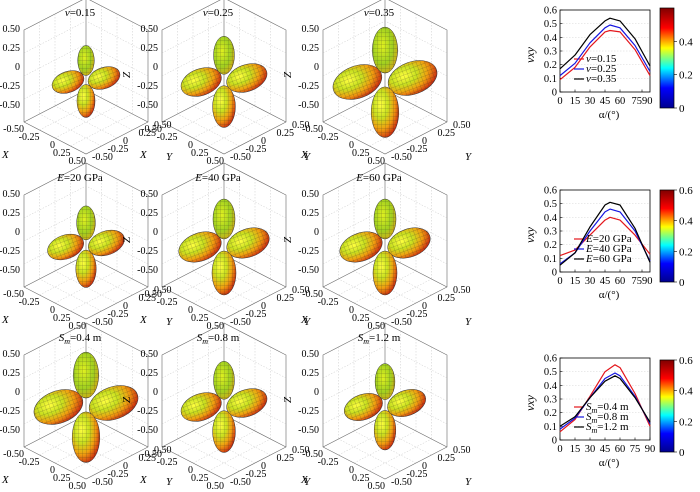 This screenshot has height=492, width=700. Describe the element at coordinates (605, 101) in the screenshot. I see `x-tick-label: 45` at that location.